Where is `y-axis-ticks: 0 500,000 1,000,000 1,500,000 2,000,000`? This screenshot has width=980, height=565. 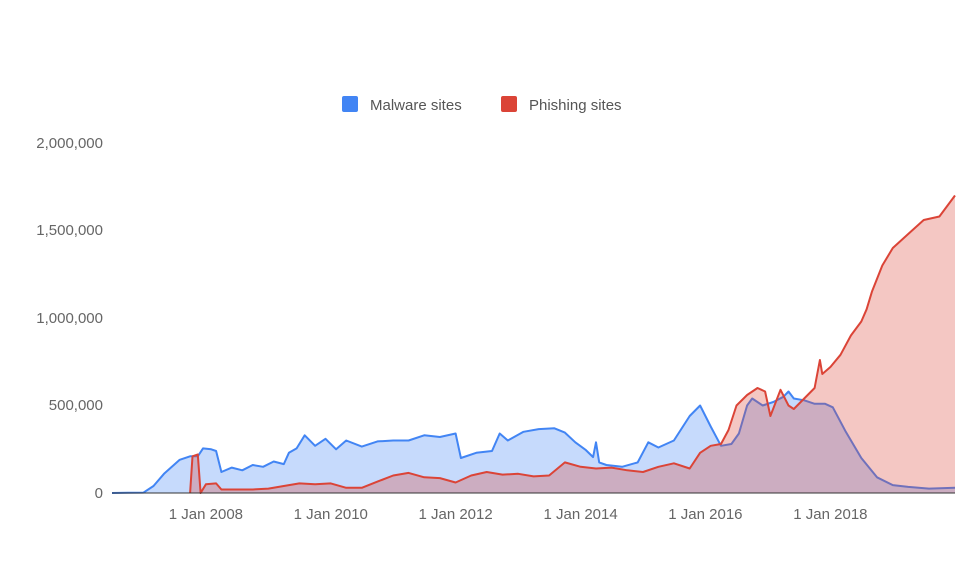
y-axis-ticks: 0 500,000 1,000,000 1,500,000 2,000,000 is located at coordinates (69, 318).